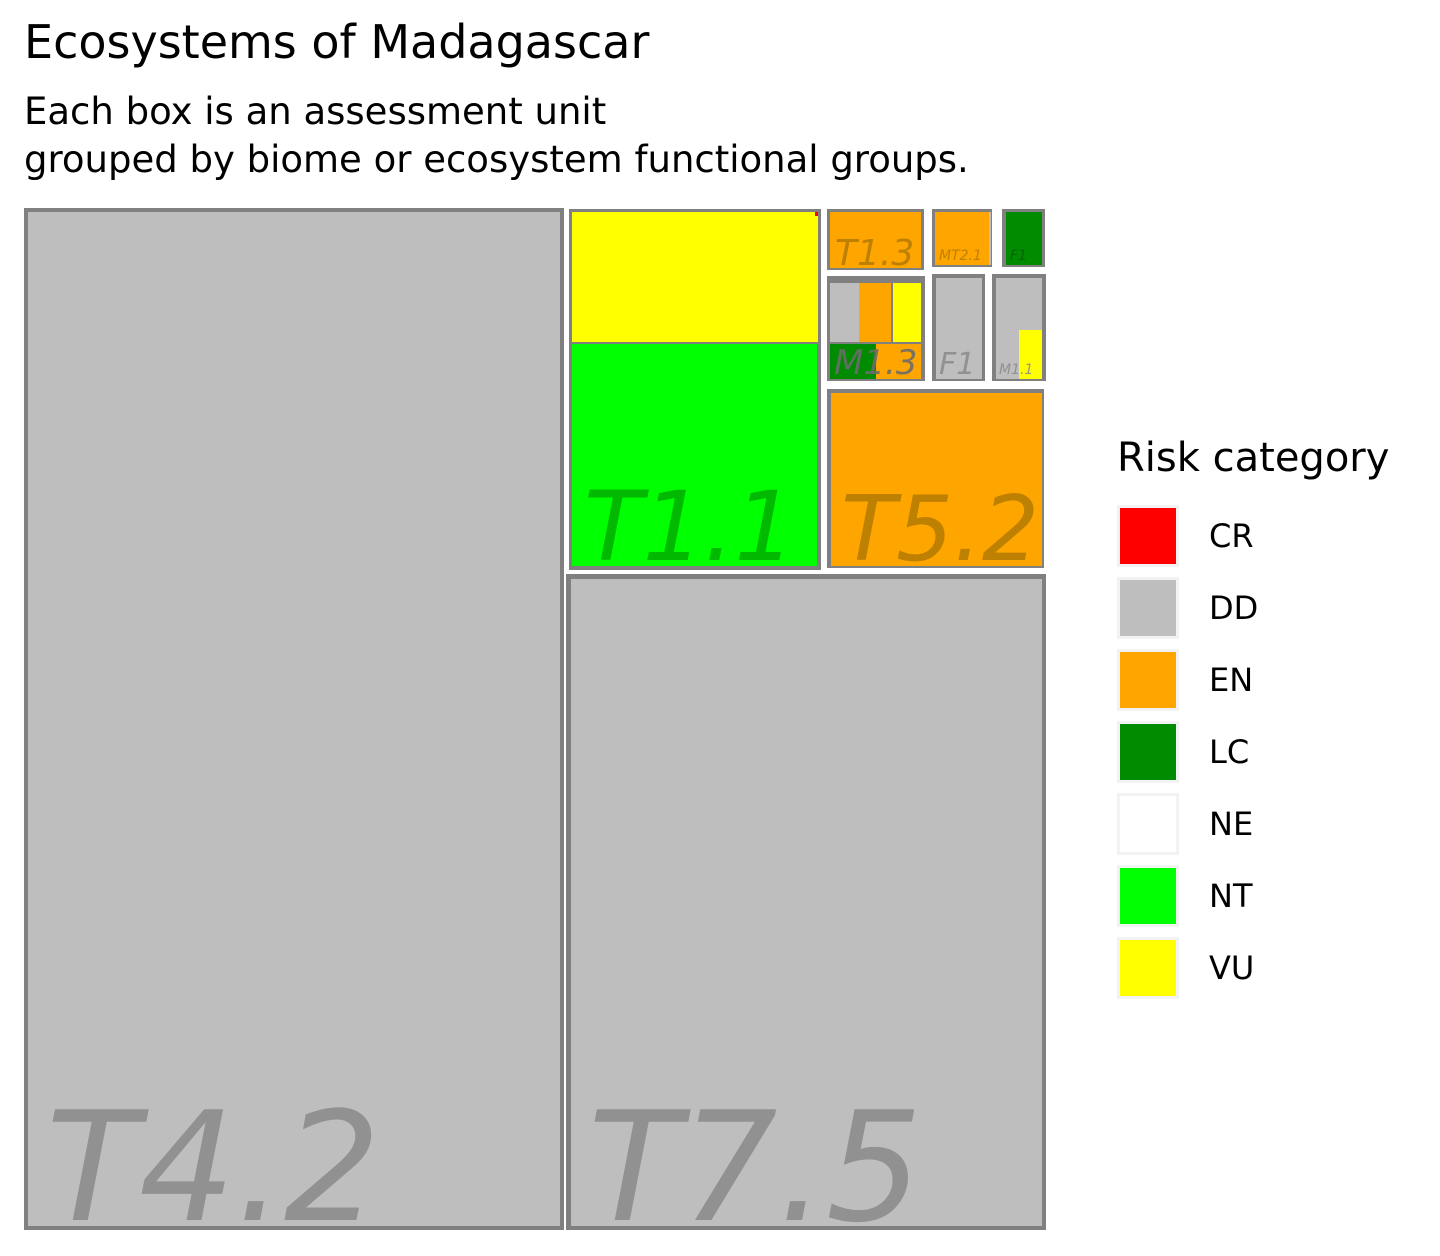 This screenshot has width=1440, height=1256. I want to click on legend-swatch-en, so click(1148, 680).